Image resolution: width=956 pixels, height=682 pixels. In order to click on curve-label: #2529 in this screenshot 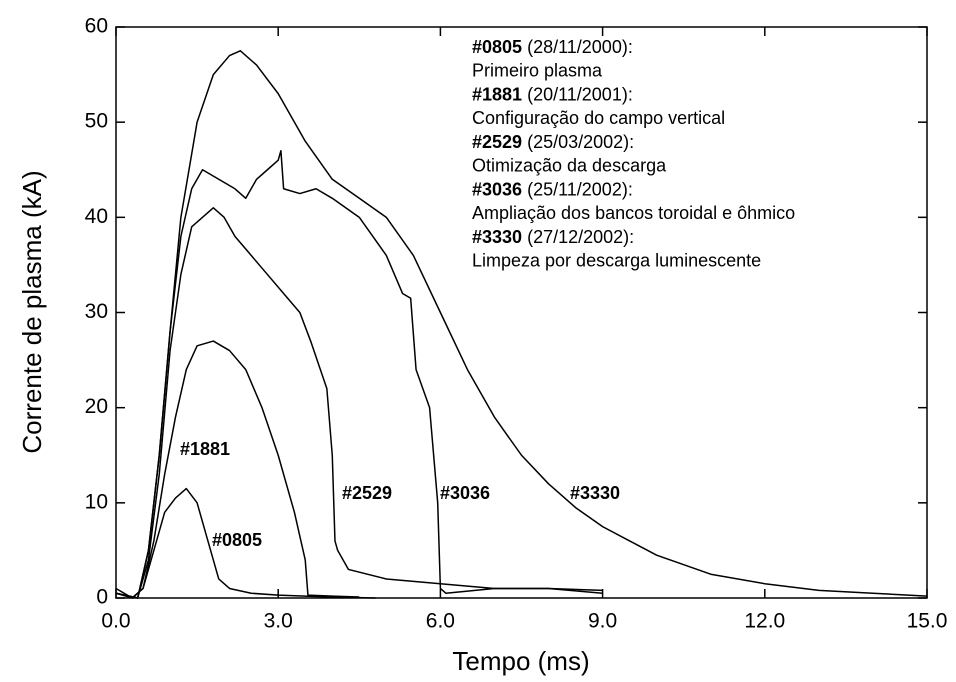, I will do `click(367, 493)`.